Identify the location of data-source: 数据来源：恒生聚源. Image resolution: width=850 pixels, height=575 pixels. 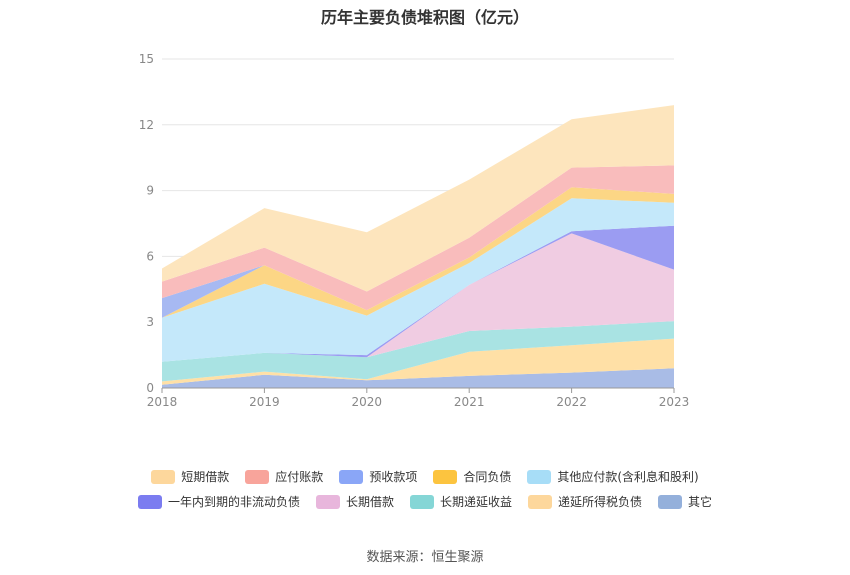
(425, 557).